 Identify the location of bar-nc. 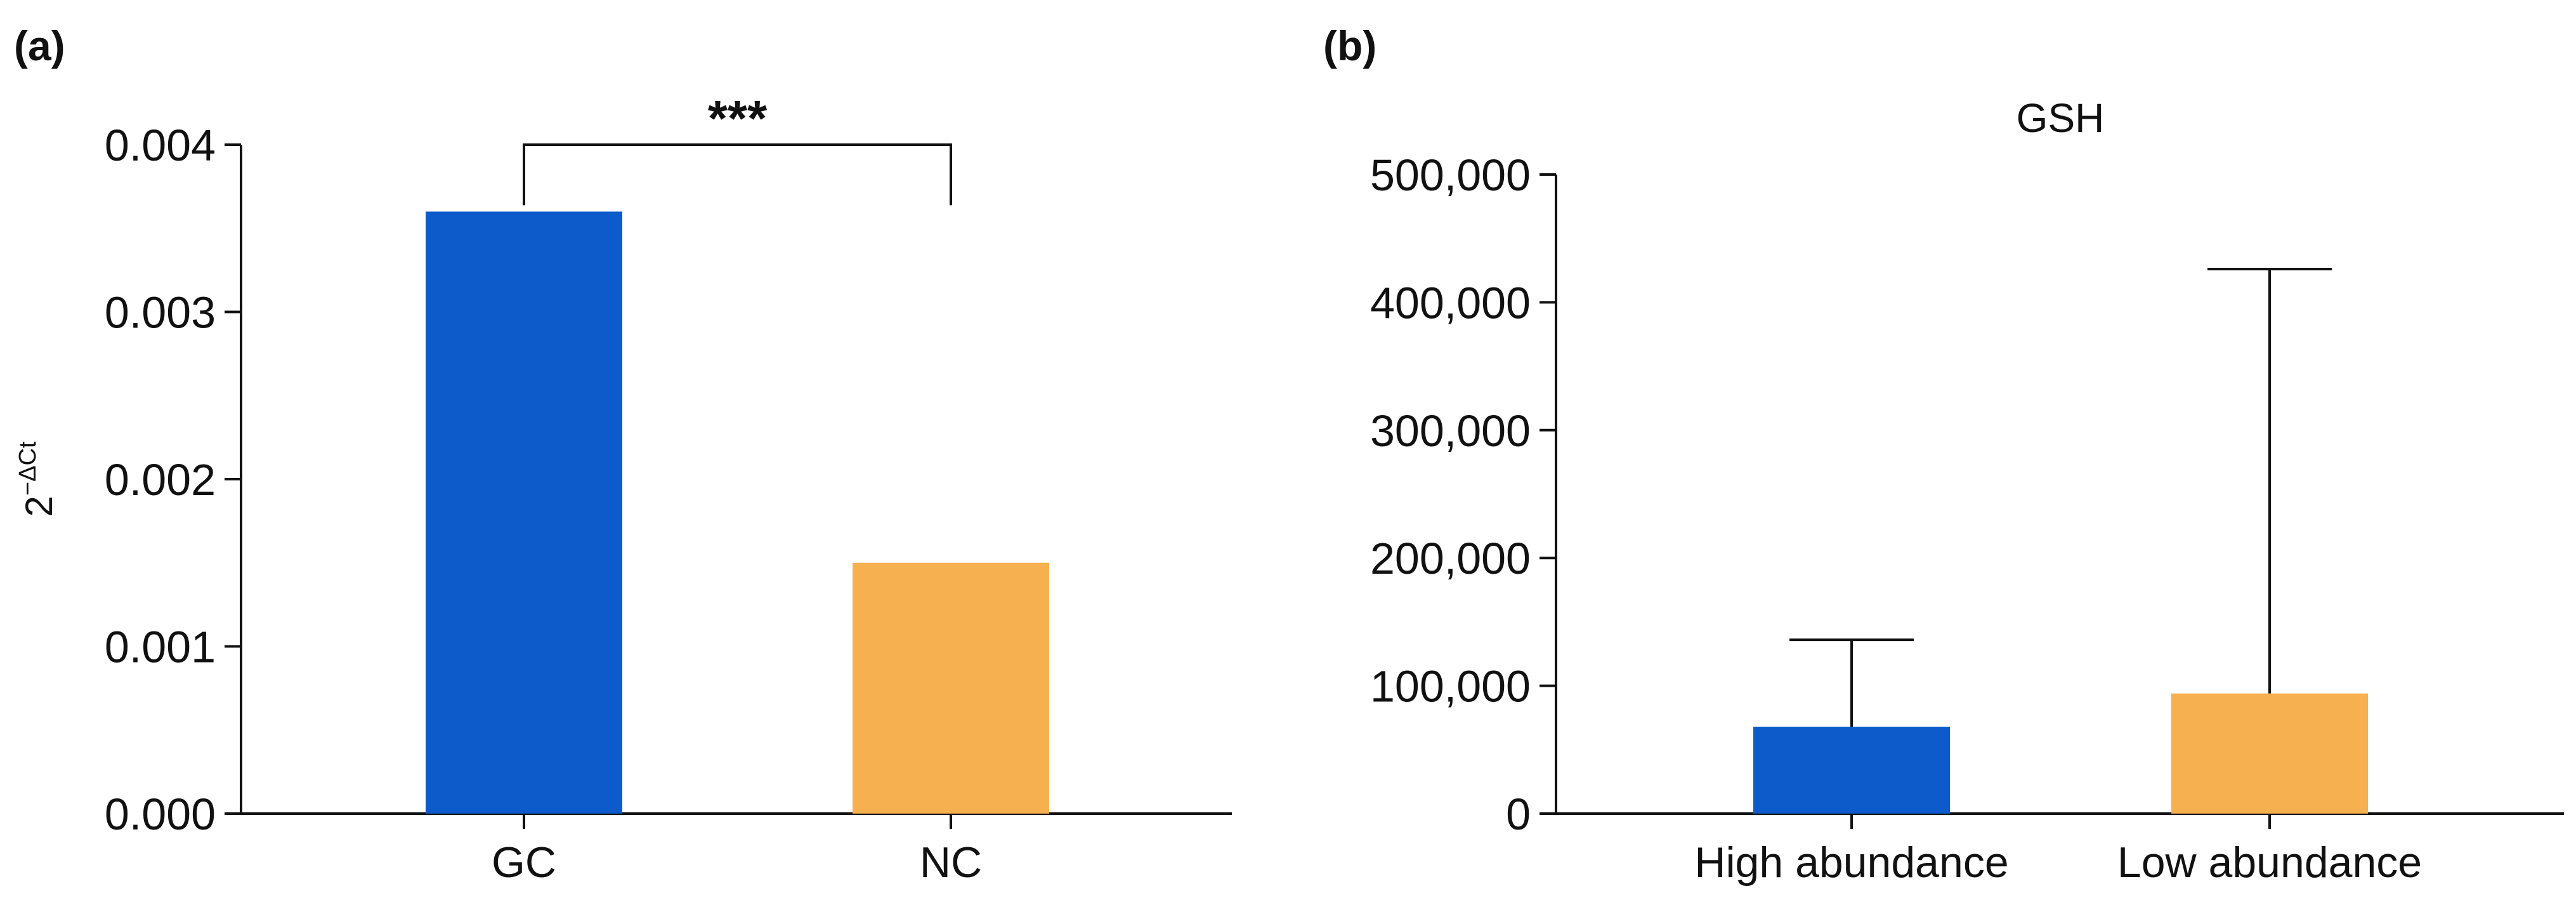
(951, 688).